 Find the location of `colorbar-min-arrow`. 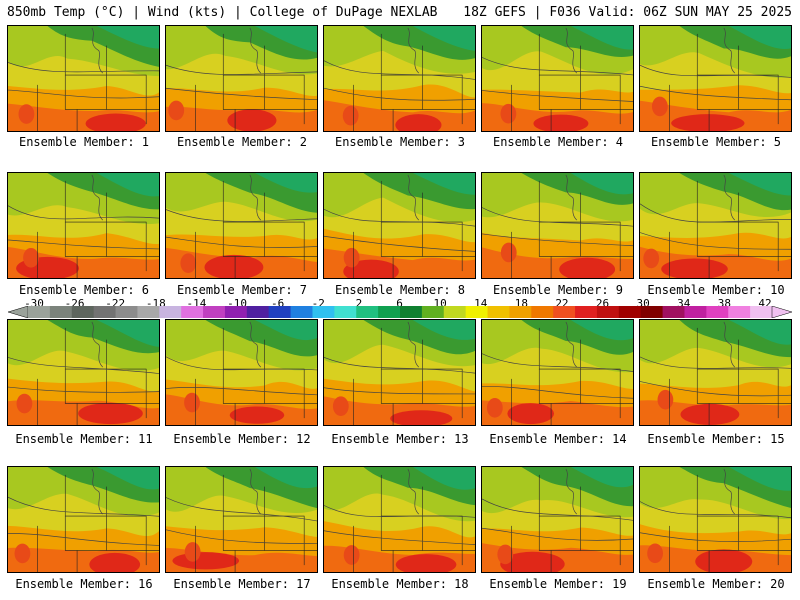

colorbar-min-arrow is located at coordinates (18, 312).